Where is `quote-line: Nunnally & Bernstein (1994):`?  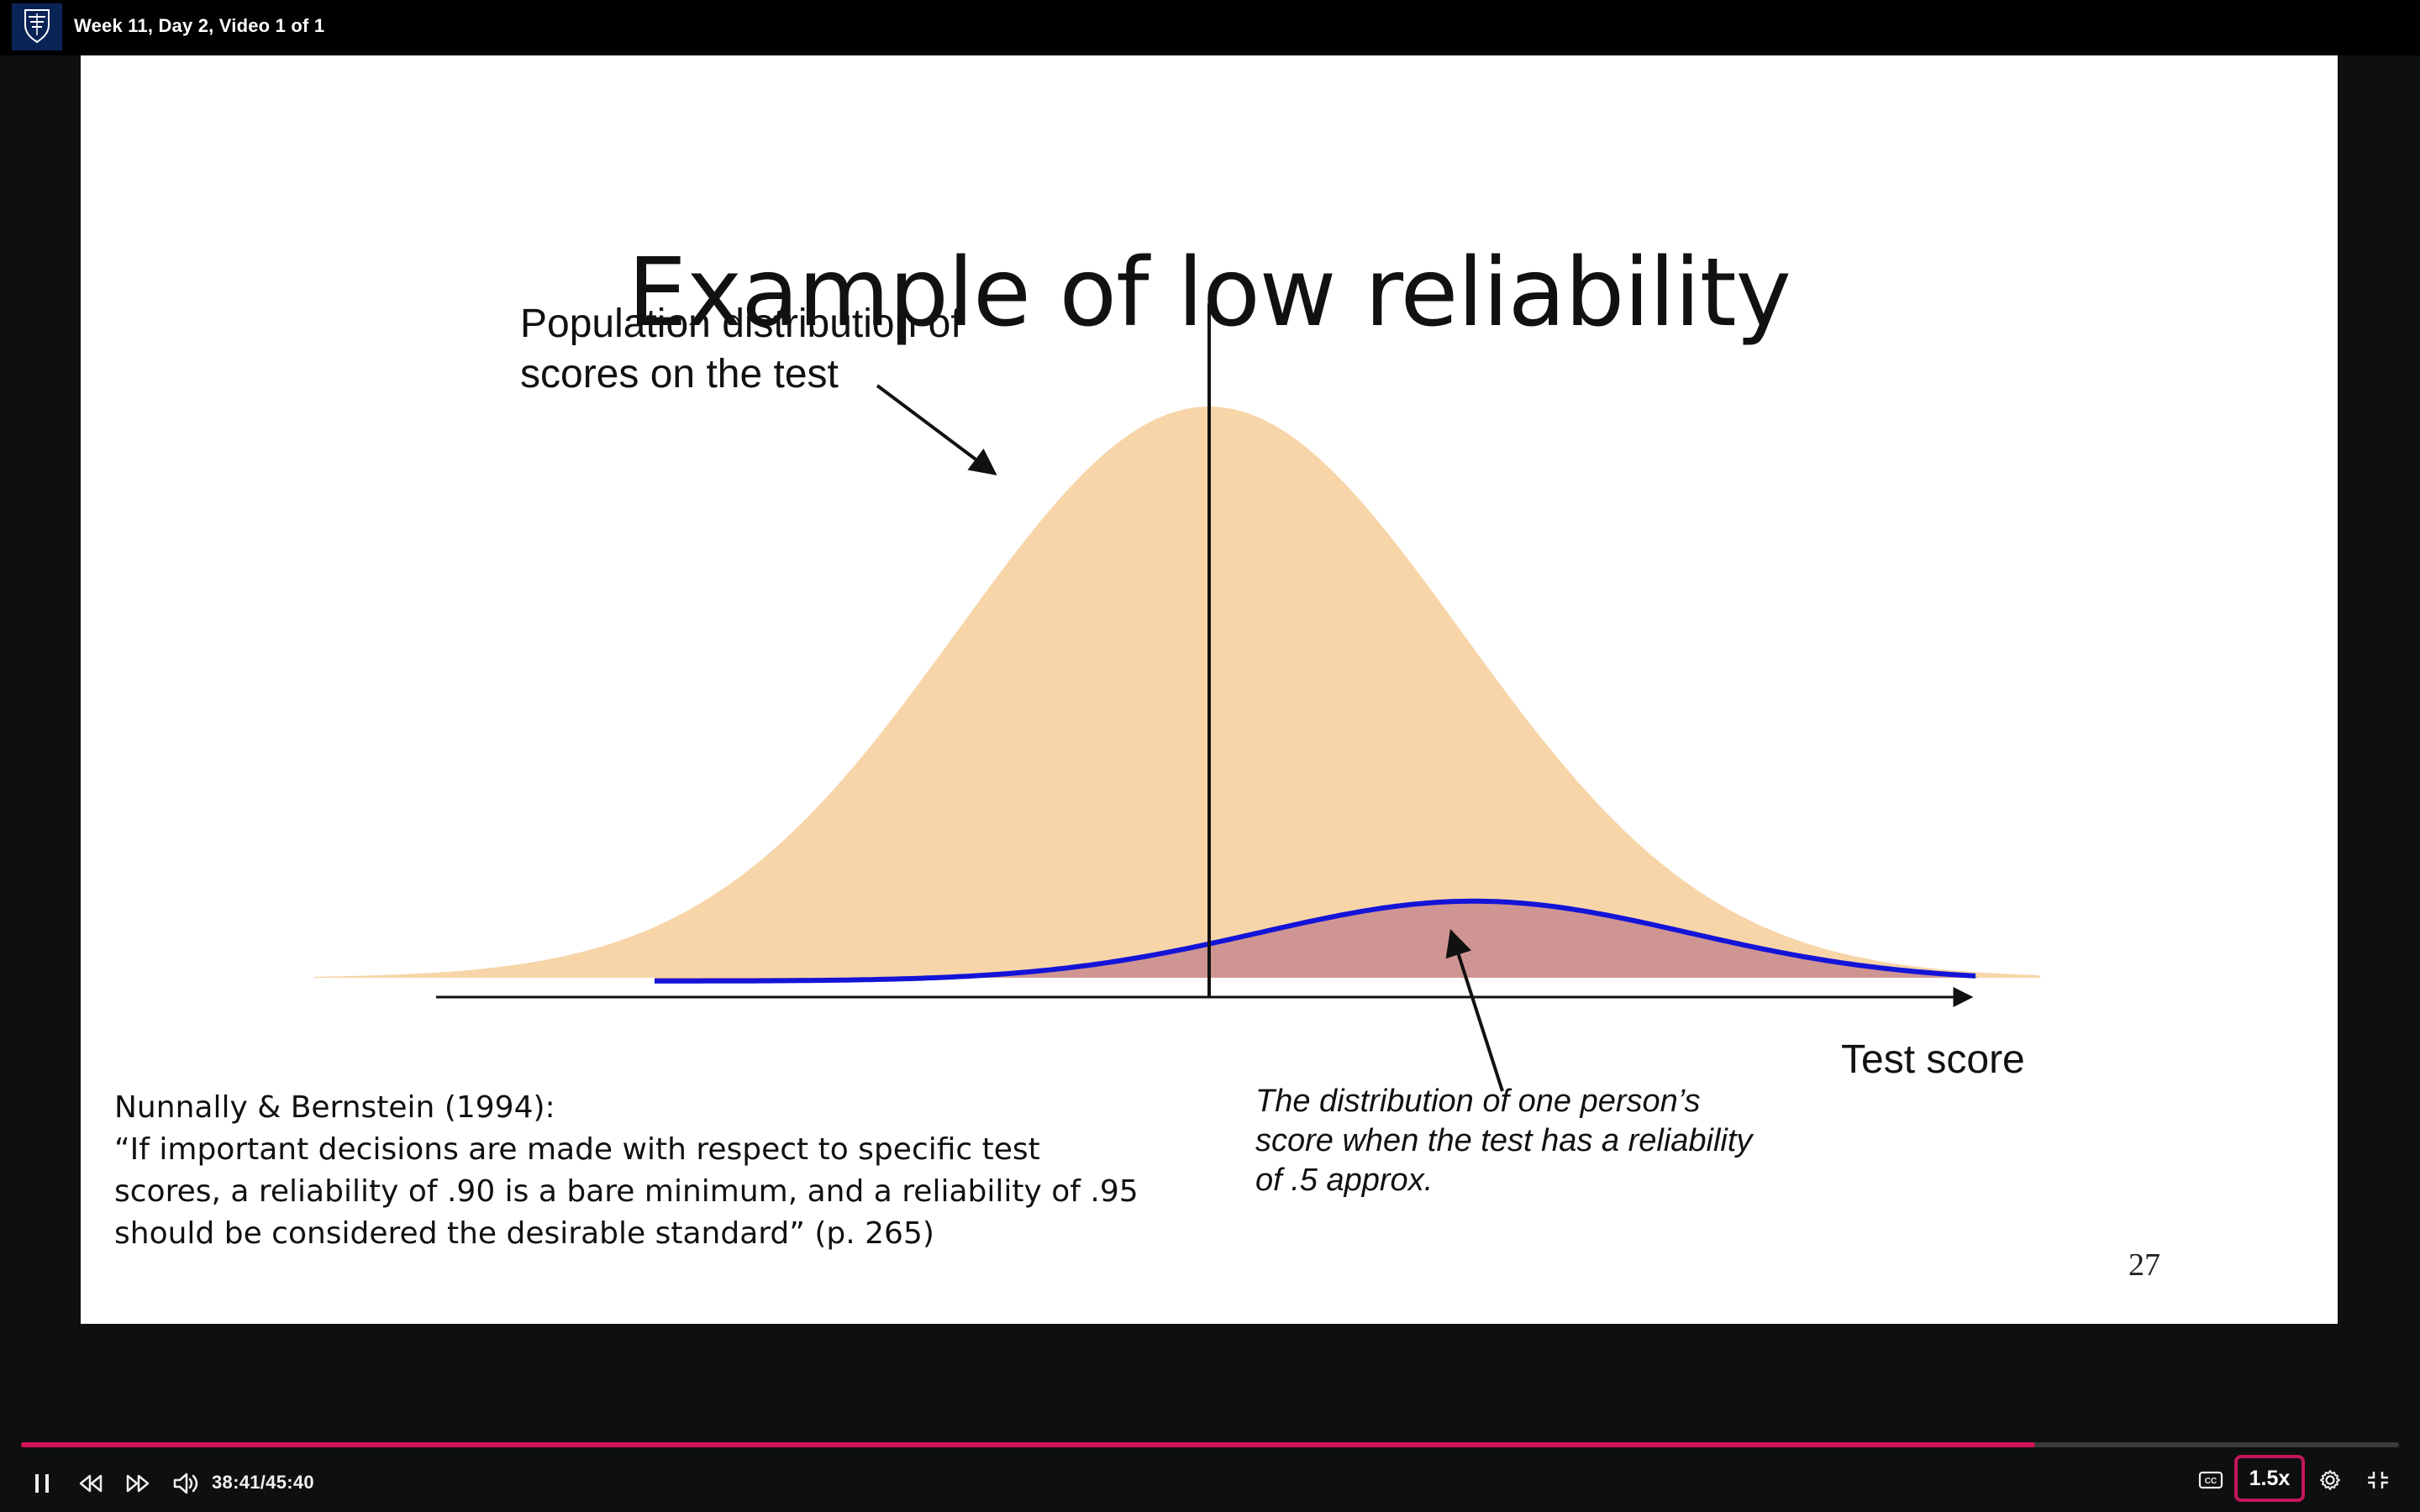 quote-line: Nunnally & Bernstein (1994): is located at coordinates (334, 1107).